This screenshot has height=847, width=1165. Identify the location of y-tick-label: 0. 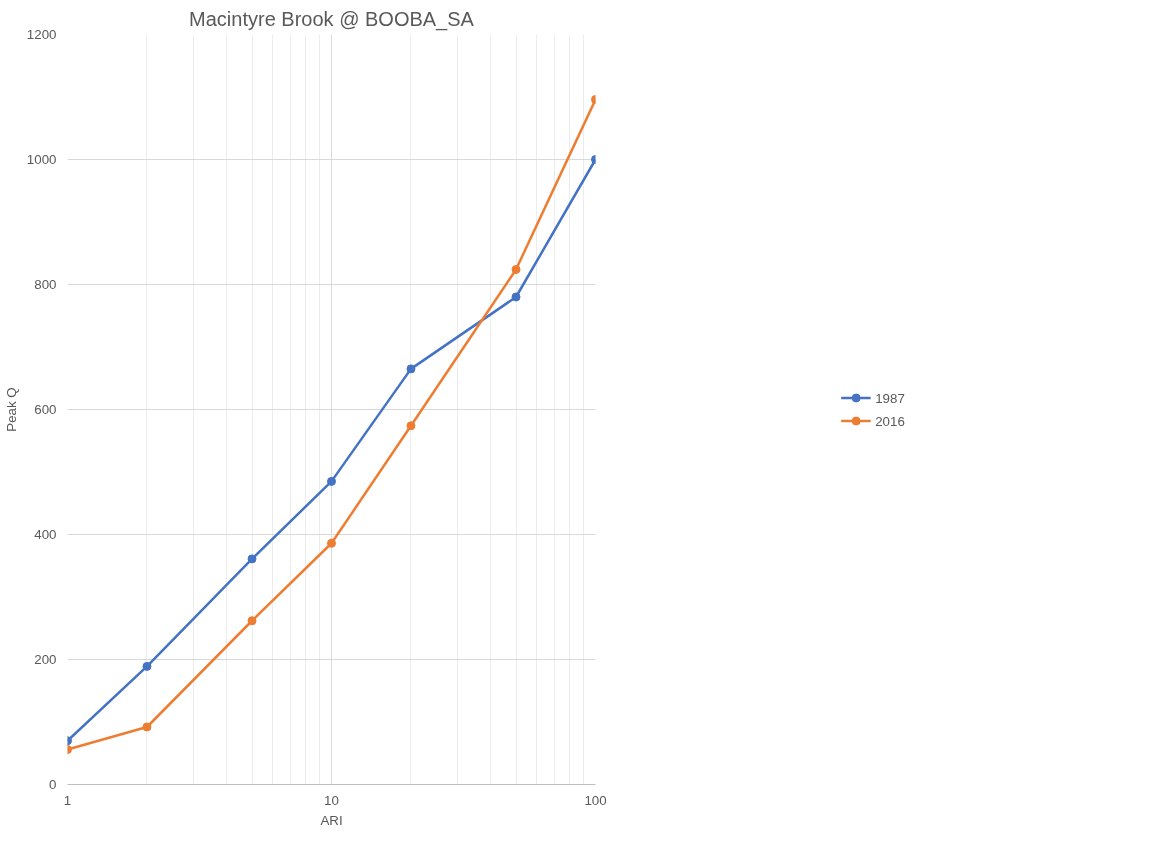
(53, 784).